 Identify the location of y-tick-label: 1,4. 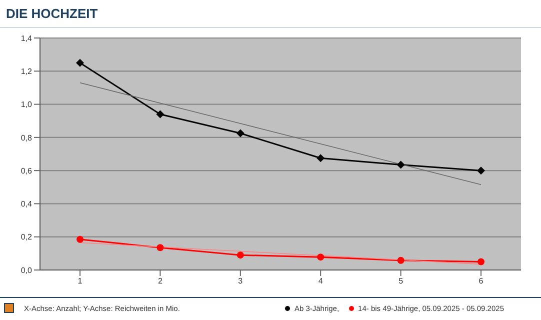
(26, 38).